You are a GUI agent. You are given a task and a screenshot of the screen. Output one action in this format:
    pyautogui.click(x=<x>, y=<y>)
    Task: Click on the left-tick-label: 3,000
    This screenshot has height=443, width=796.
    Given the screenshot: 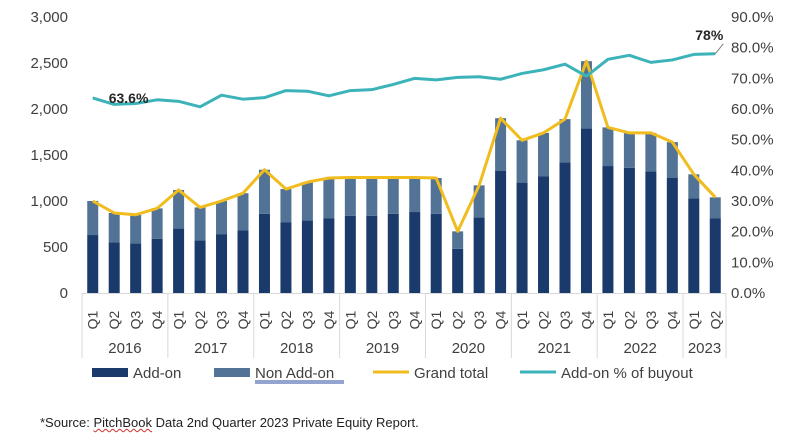 What is the action you would take?
    pyautogui.click(x=49, y=17)
    